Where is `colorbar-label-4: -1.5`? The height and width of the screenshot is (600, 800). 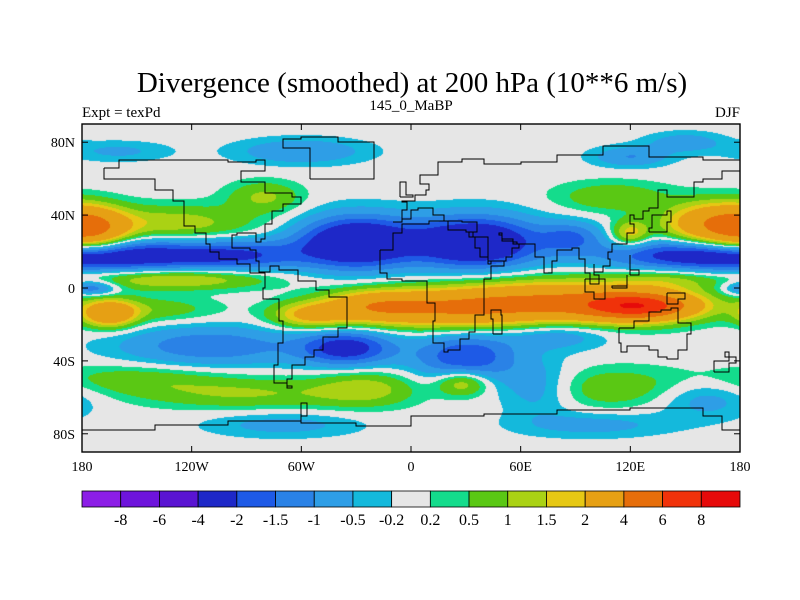
colorbar-label-4: -1.5 is located at coordinates (275, 520).